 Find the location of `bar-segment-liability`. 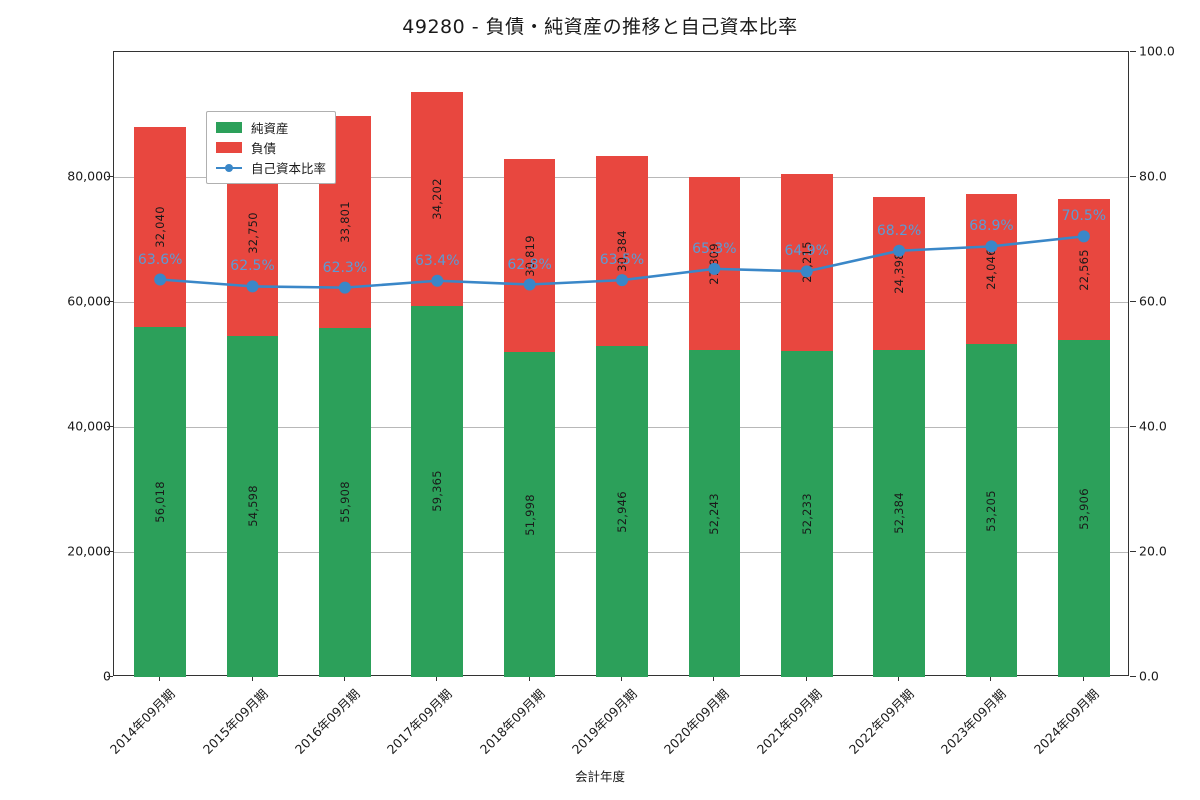

bar-segment-liability is located at coordinates (160, 226).